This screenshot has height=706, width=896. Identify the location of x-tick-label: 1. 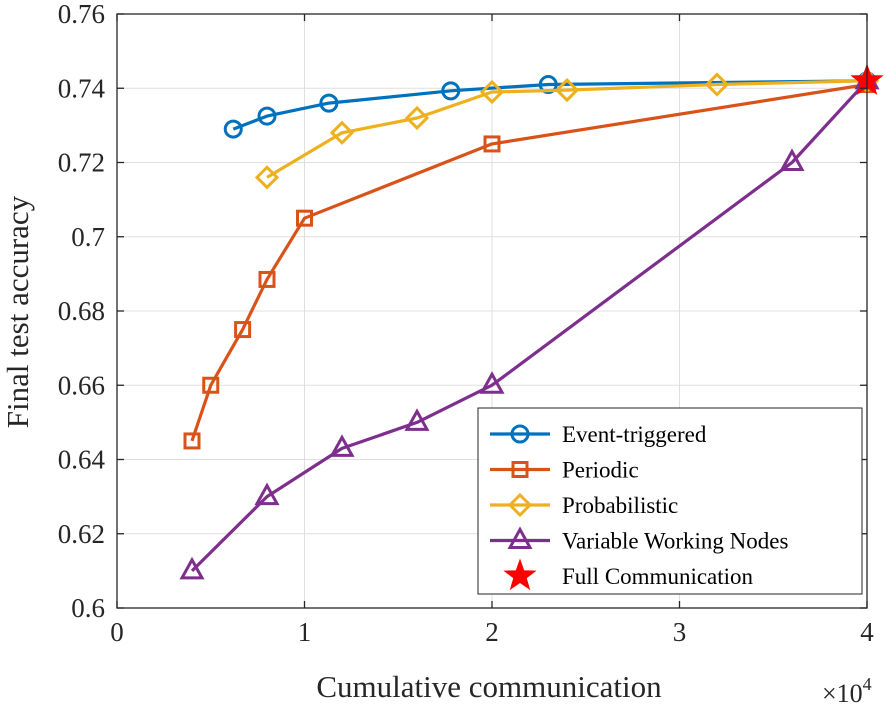
(305, 632).